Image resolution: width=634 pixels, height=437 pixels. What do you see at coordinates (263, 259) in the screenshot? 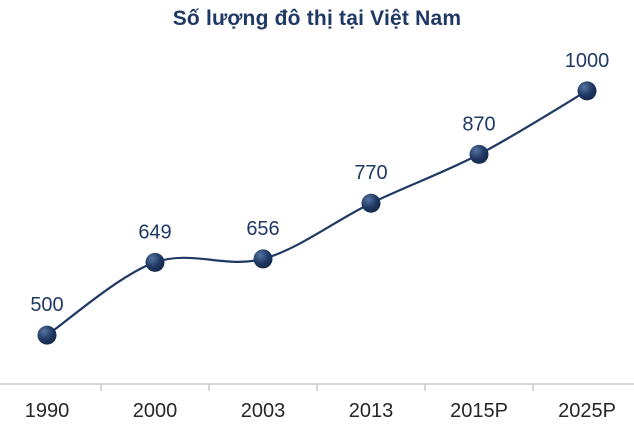
I see `data-point-2003` at bounding box center [263, 259].